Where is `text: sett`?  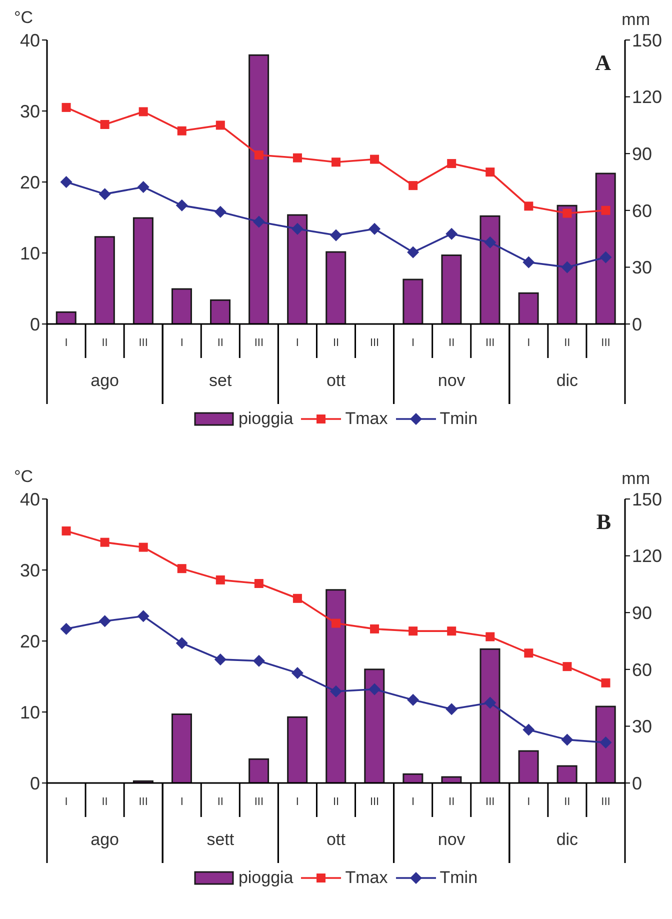 text: sett is located at coordinates (220, 839).